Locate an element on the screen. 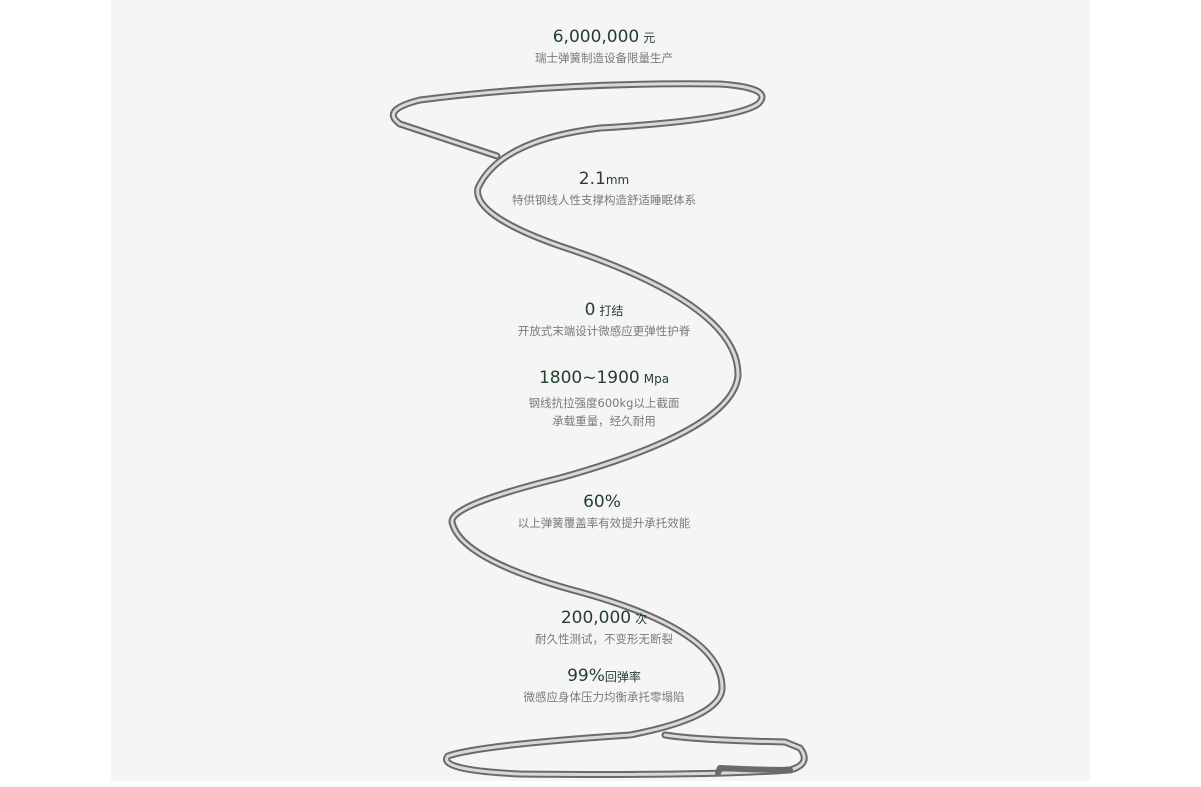 The width and height of the screenshot is (1201, 787). spec-item-tensile-strength: 1800~1900 Mpa 钢线抗拉强度600kg以上截面 承载重量，经久耐用 is located at coordinates (604, 398).